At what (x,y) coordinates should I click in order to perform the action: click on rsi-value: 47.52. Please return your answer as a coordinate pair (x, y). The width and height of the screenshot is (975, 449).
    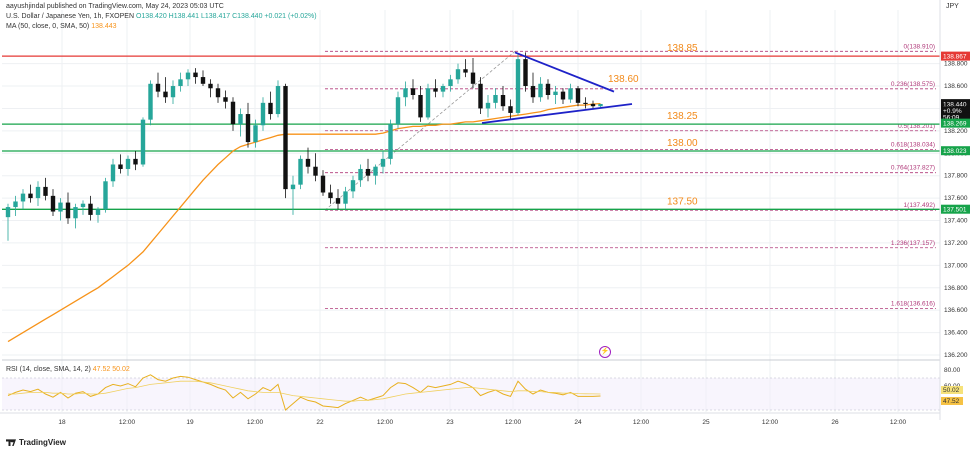
    Looking at the image, I should click on (101, 369).